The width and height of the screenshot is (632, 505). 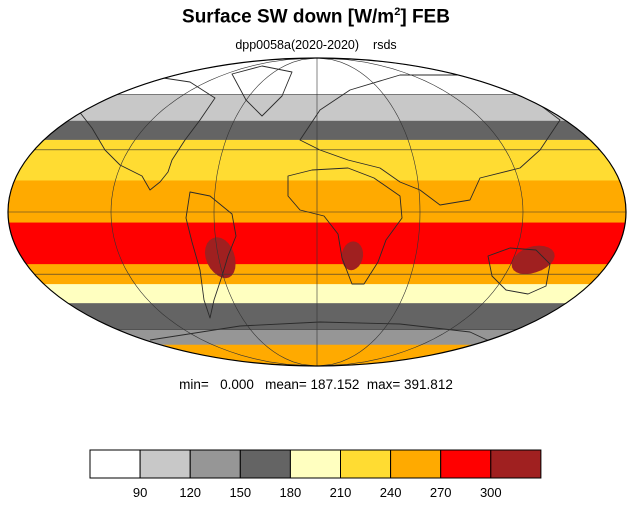 I want to click on coastline-australia, so click(x=519, y=271).